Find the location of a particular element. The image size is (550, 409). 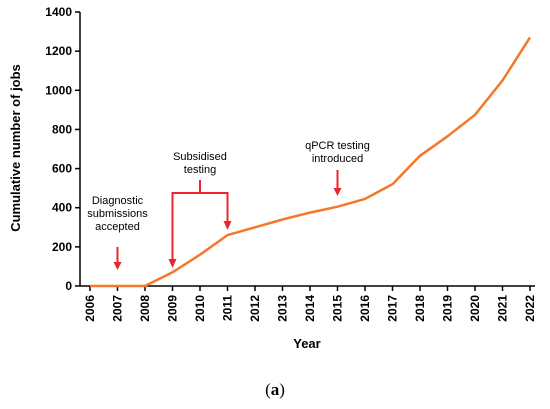

annotation-label-diagnostic: accepted is located at coordinates (117, 227).